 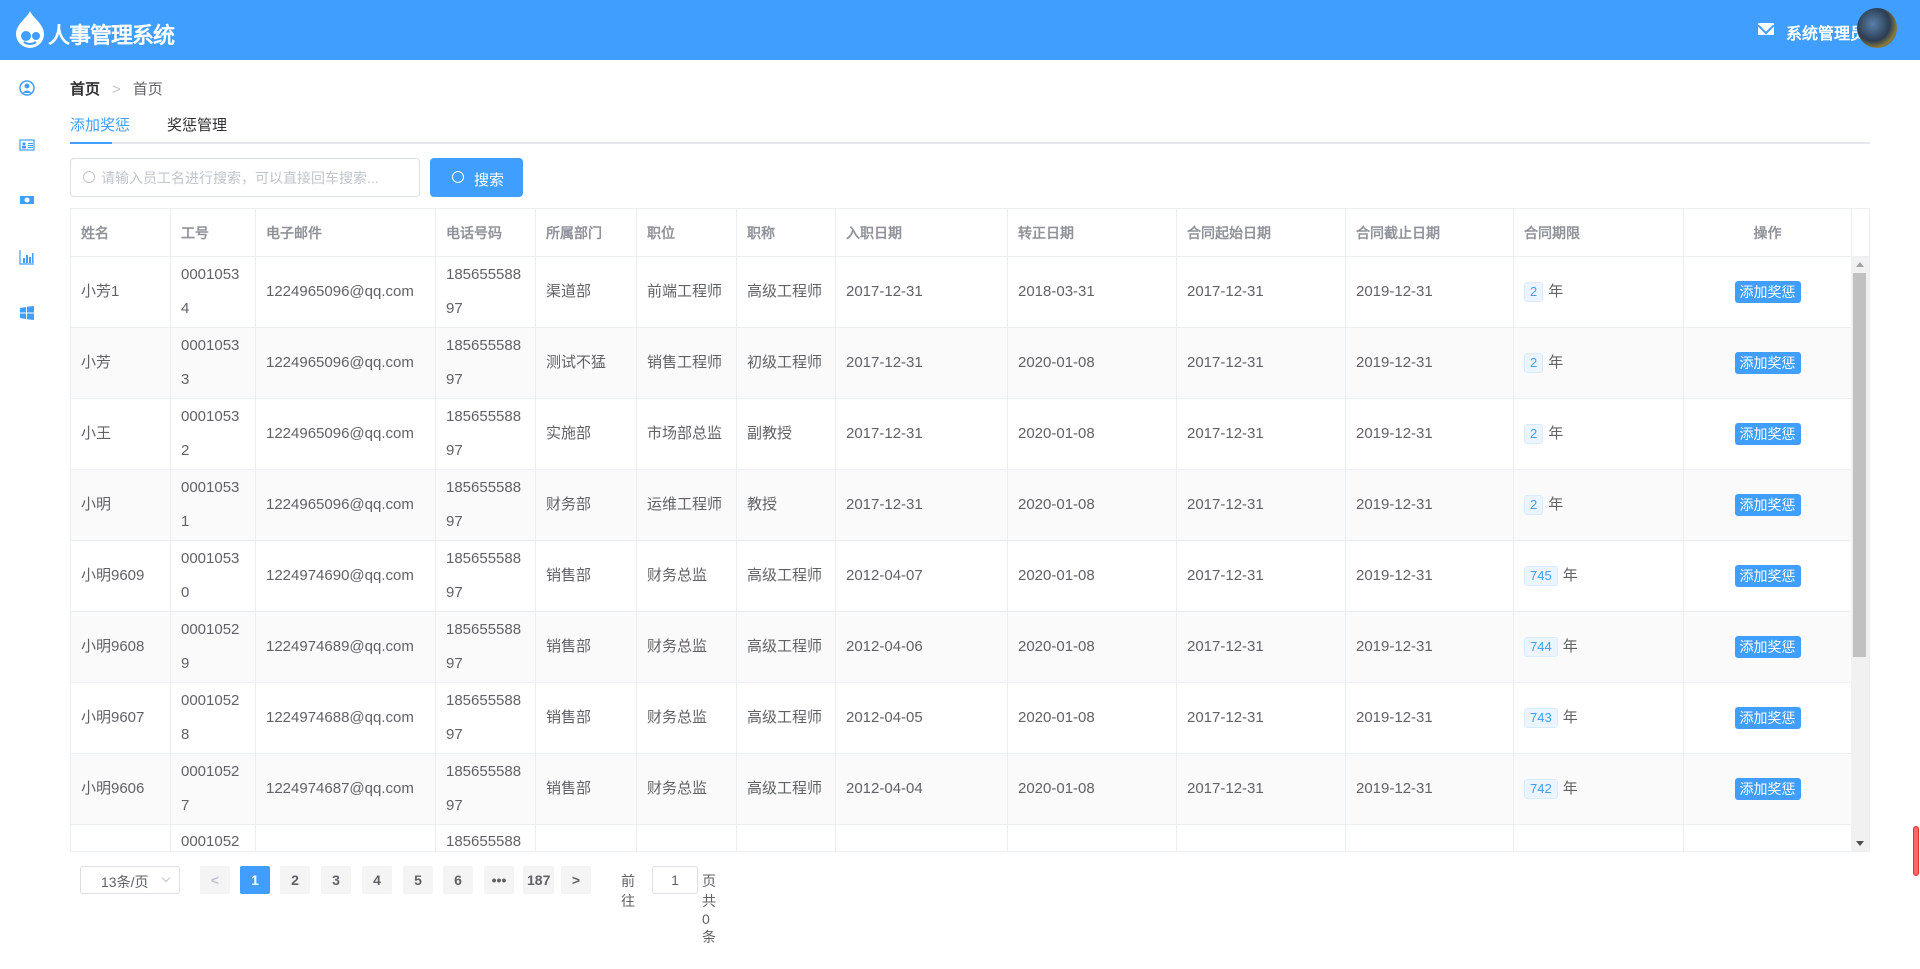 I want to click on tab-award-manage: 奖惩管理, so click(x=197, y=125).